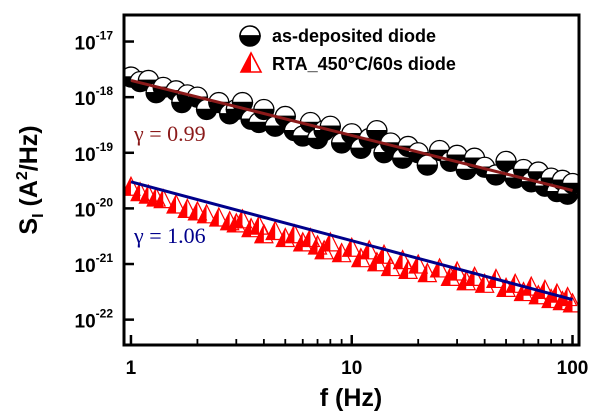 The image size is (589, 416). Describe the element at coordinates (29, 196) in the screenshot. I see `y-axis-title-unit-open: (A` at that location.